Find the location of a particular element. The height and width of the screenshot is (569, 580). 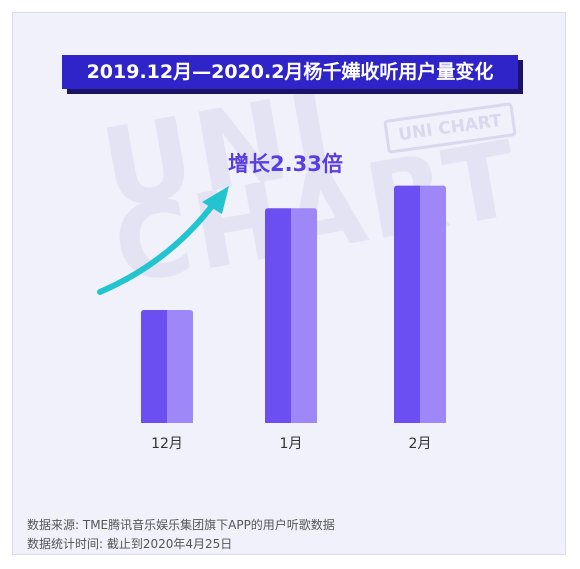

x-tick-label: 2月 is located at coordinates (420, 444).